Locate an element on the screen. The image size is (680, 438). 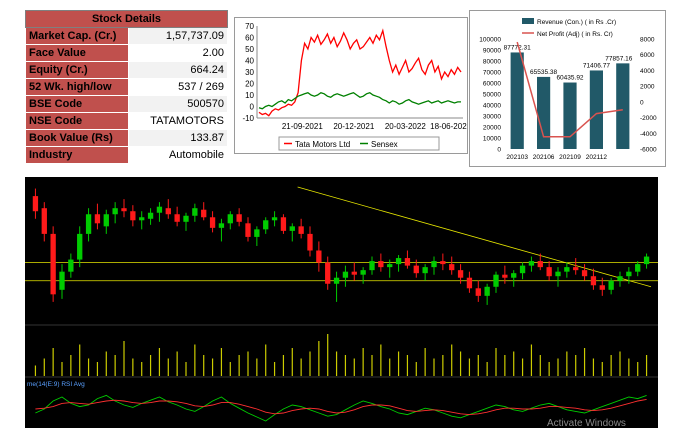
legend-box is located at coordinates (359, 143).